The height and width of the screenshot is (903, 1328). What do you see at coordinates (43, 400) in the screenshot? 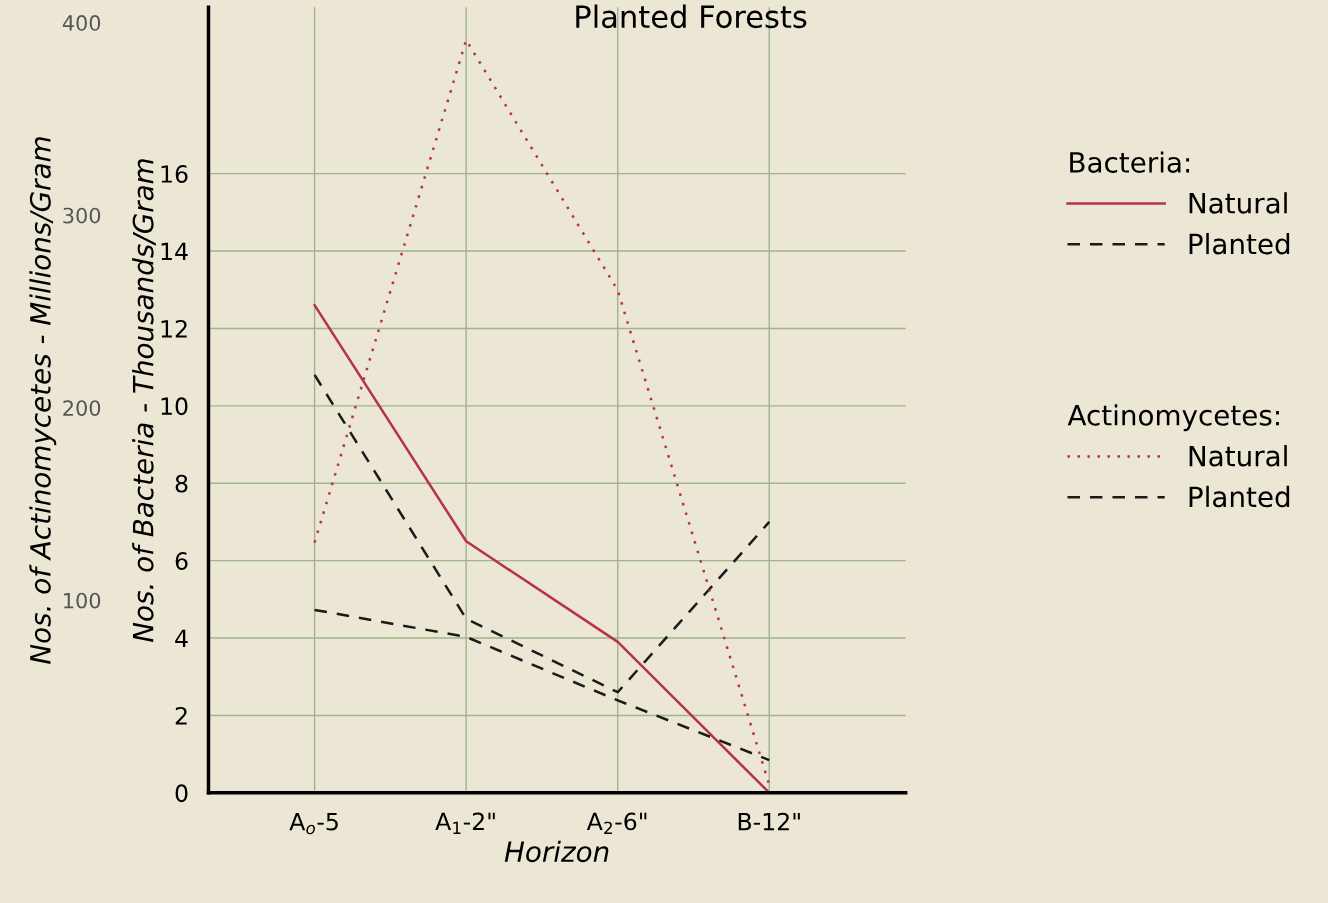
I see `y2-axis-title: Nos. of Actinomycetes - Millions/Gram` at bounding box center [43, 400].